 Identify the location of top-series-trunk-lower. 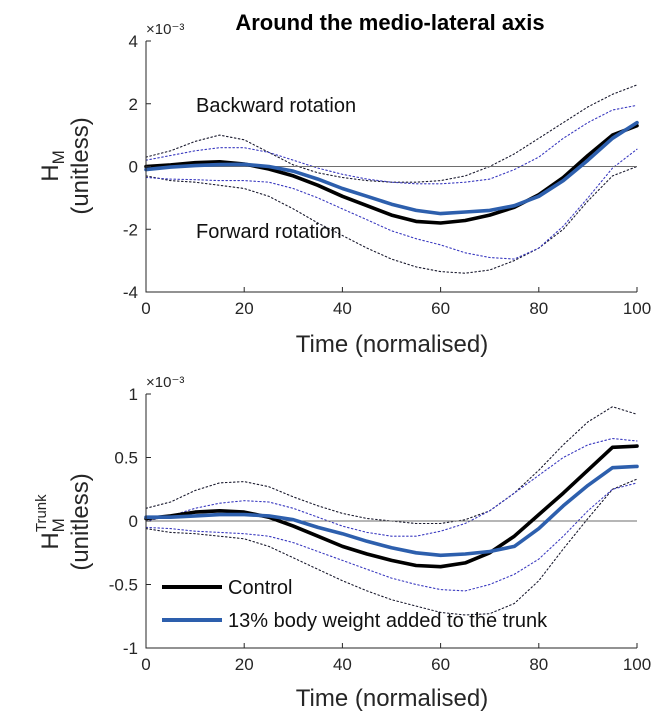
(391, 204).